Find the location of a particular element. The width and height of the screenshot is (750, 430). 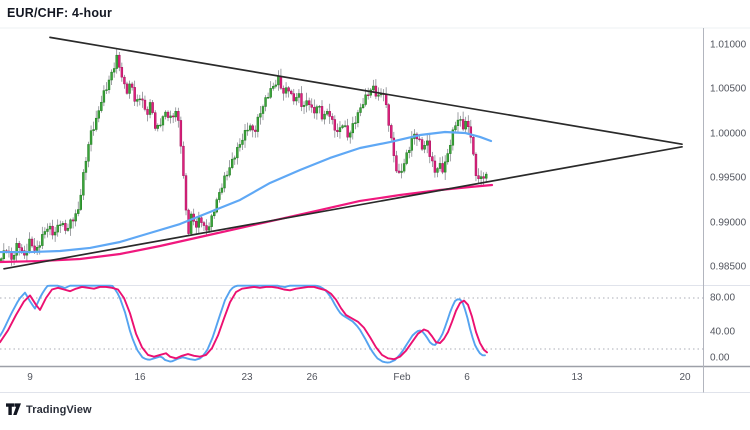

tradingview-logo-text: TradingView is located at coordinates (59, 409).